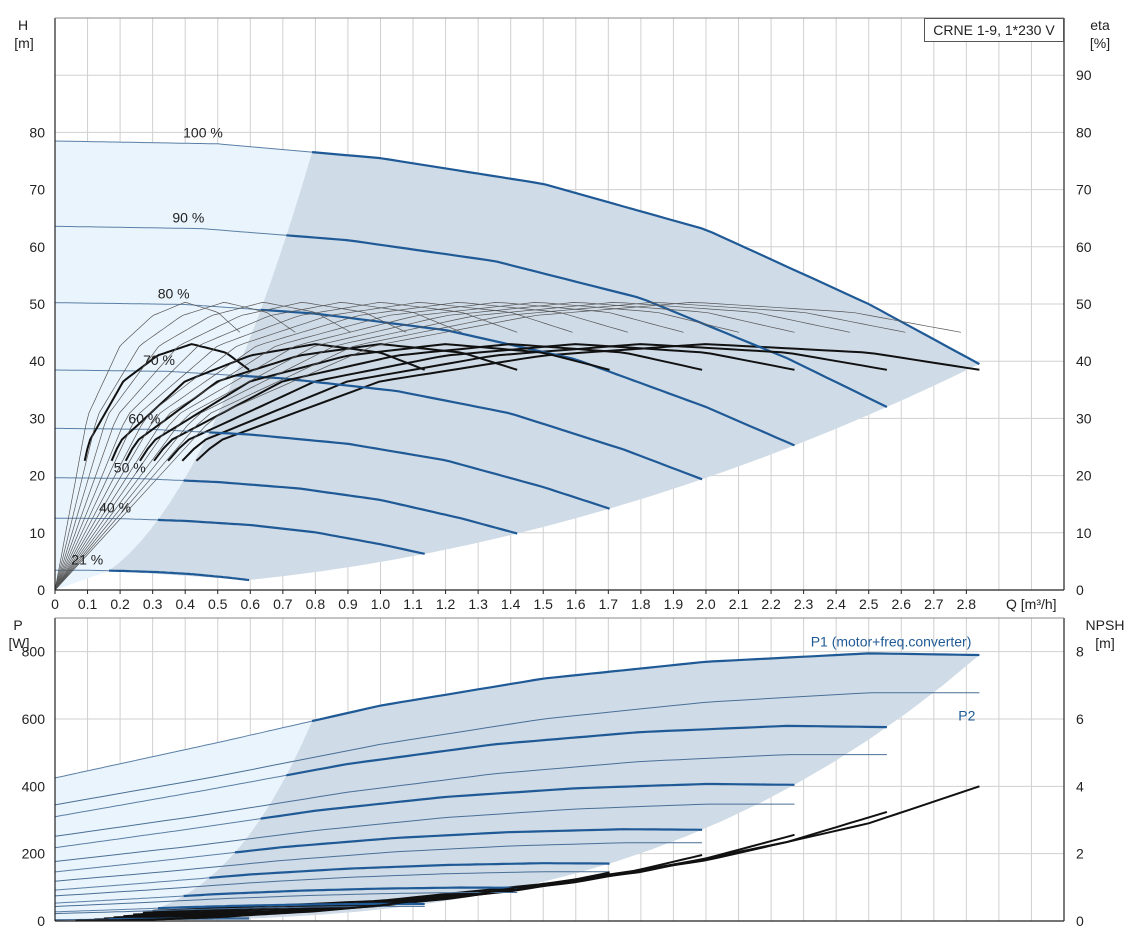  I want to click on p1-label: P1 (motor+freq.converter), so click(891, 641).